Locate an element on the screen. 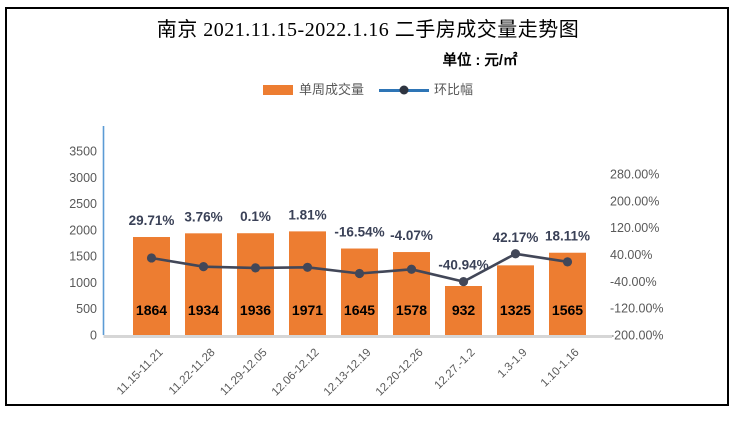 This screenshot has width=736, height=421. line-value-label: 29.71% is located at coordinates (152, 220).